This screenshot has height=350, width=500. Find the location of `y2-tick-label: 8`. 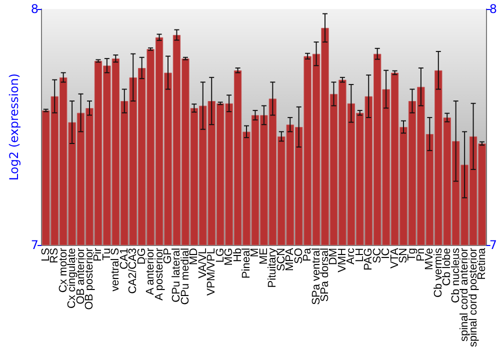

y2-tick-label: 8 is located at coordinates (493, 9).